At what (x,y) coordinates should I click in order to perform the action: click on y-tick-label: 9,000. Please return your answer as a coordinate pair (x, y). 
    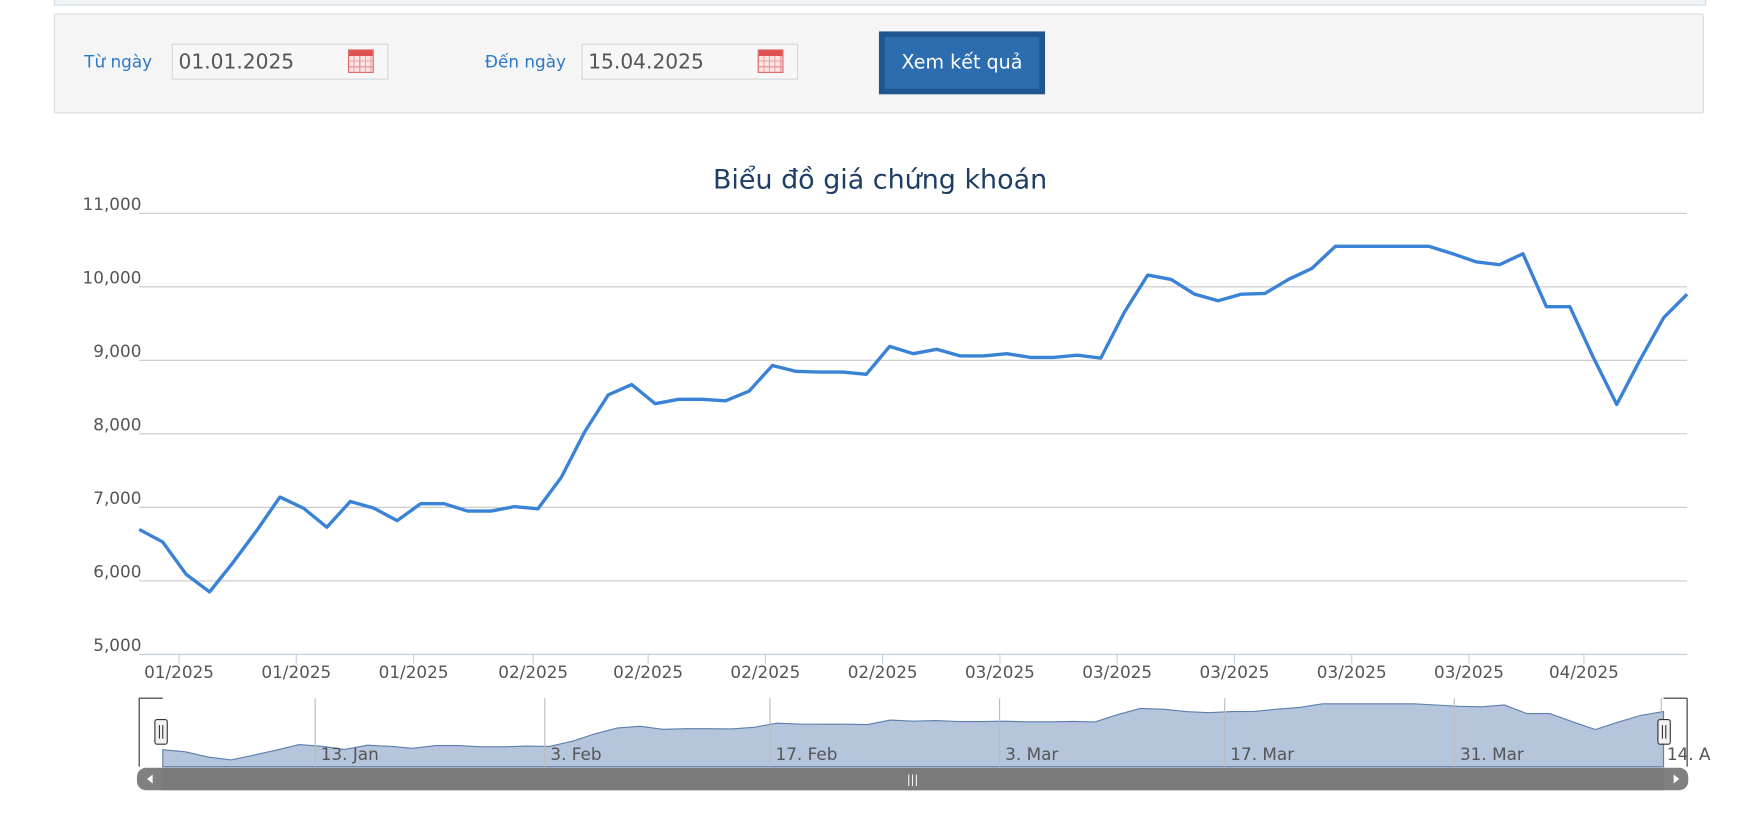
    Looking at the image, I should click on (117, 351).